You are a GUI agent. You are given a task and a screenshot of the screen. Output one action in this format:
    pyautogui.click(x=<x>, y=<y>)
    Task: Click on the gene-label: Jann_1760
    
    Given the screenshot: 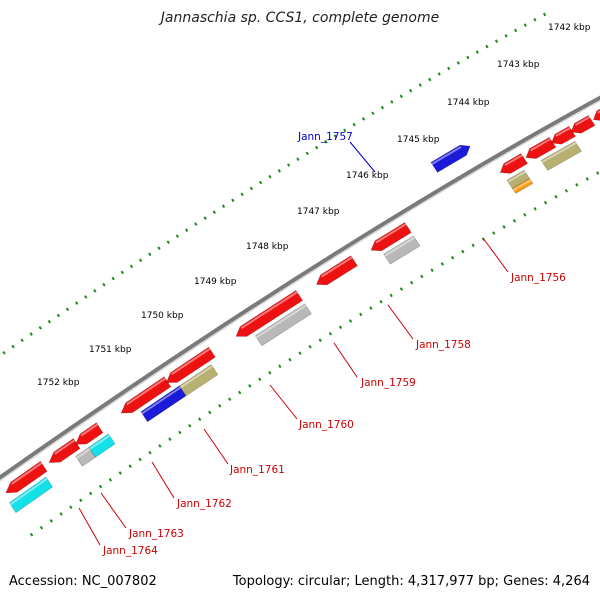 What is the action you would take?
    pyautogui.click(x=326, y=425)
    